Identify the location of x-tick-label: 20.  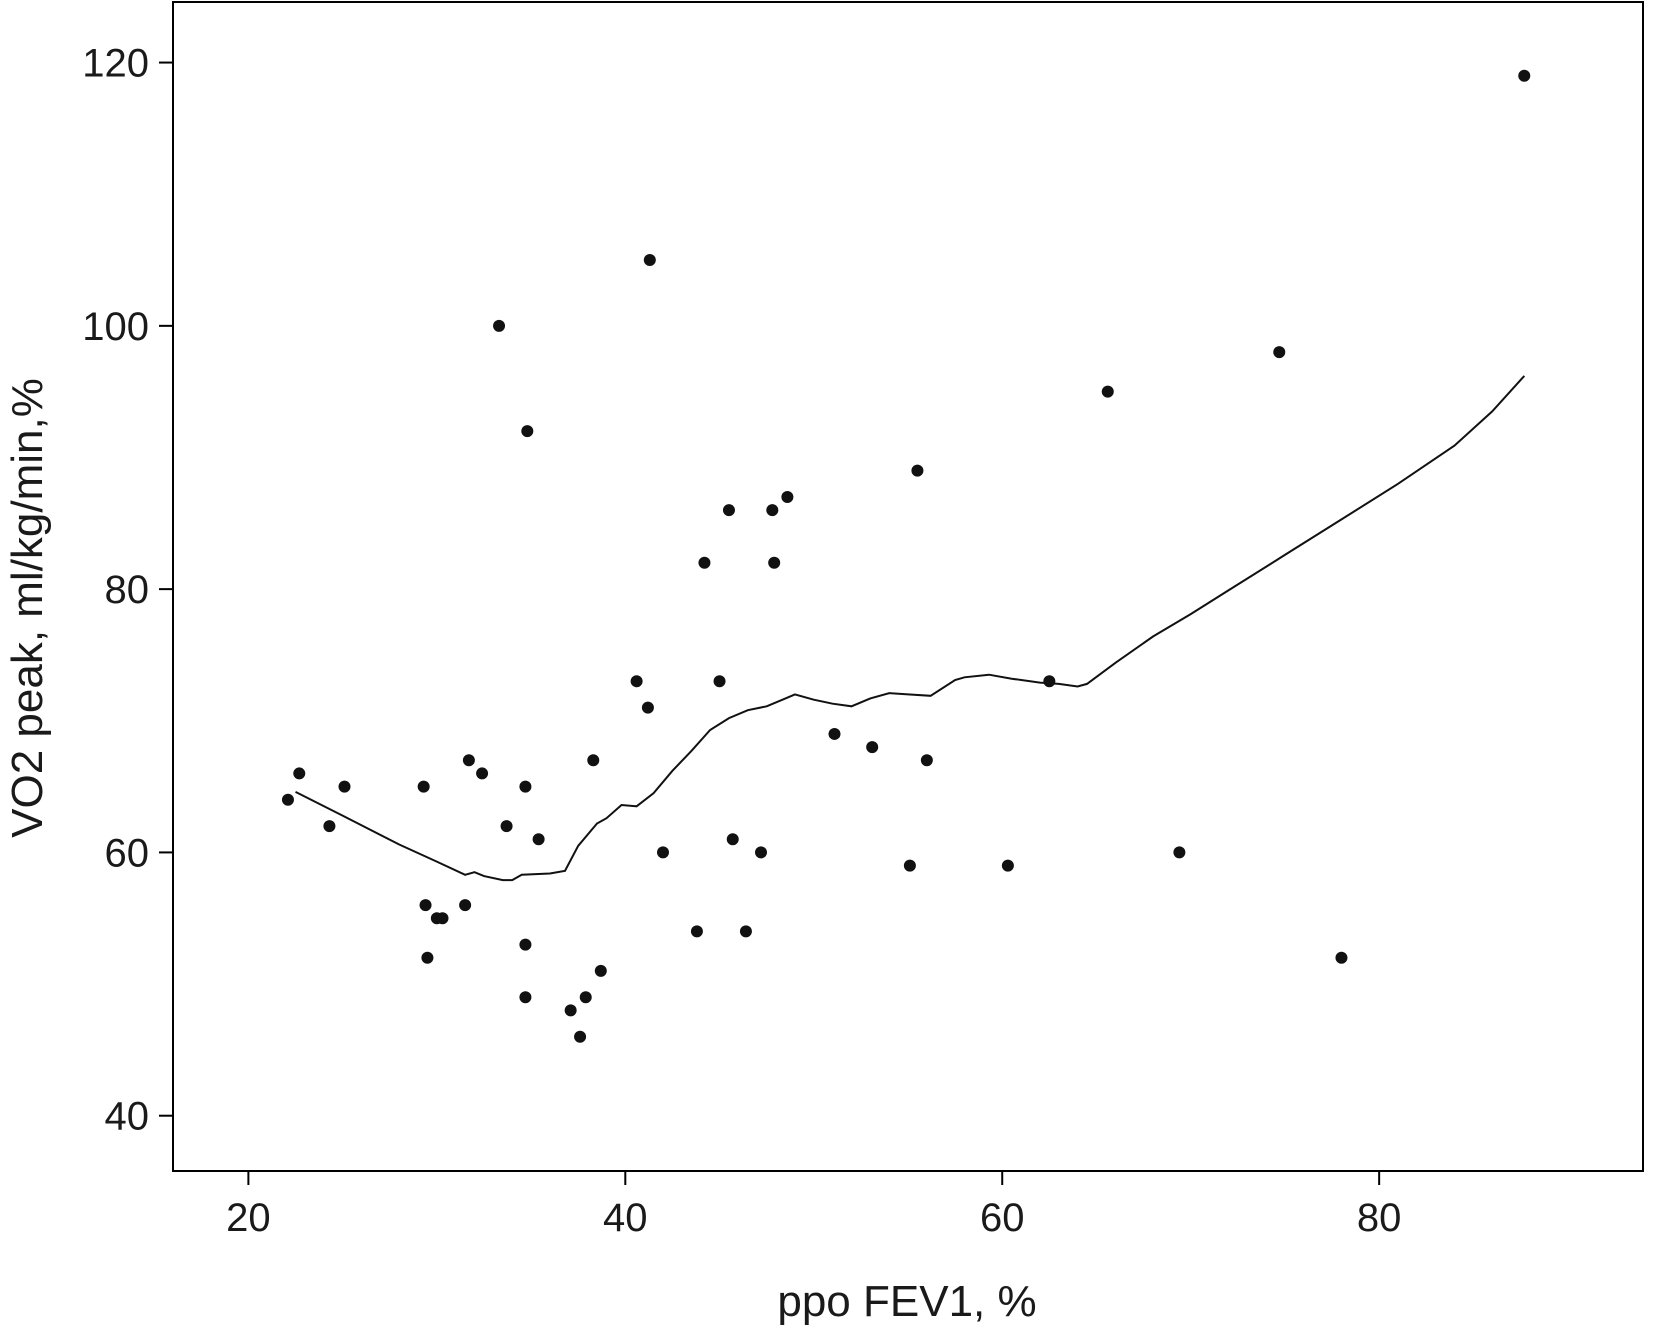
(248, 1218).